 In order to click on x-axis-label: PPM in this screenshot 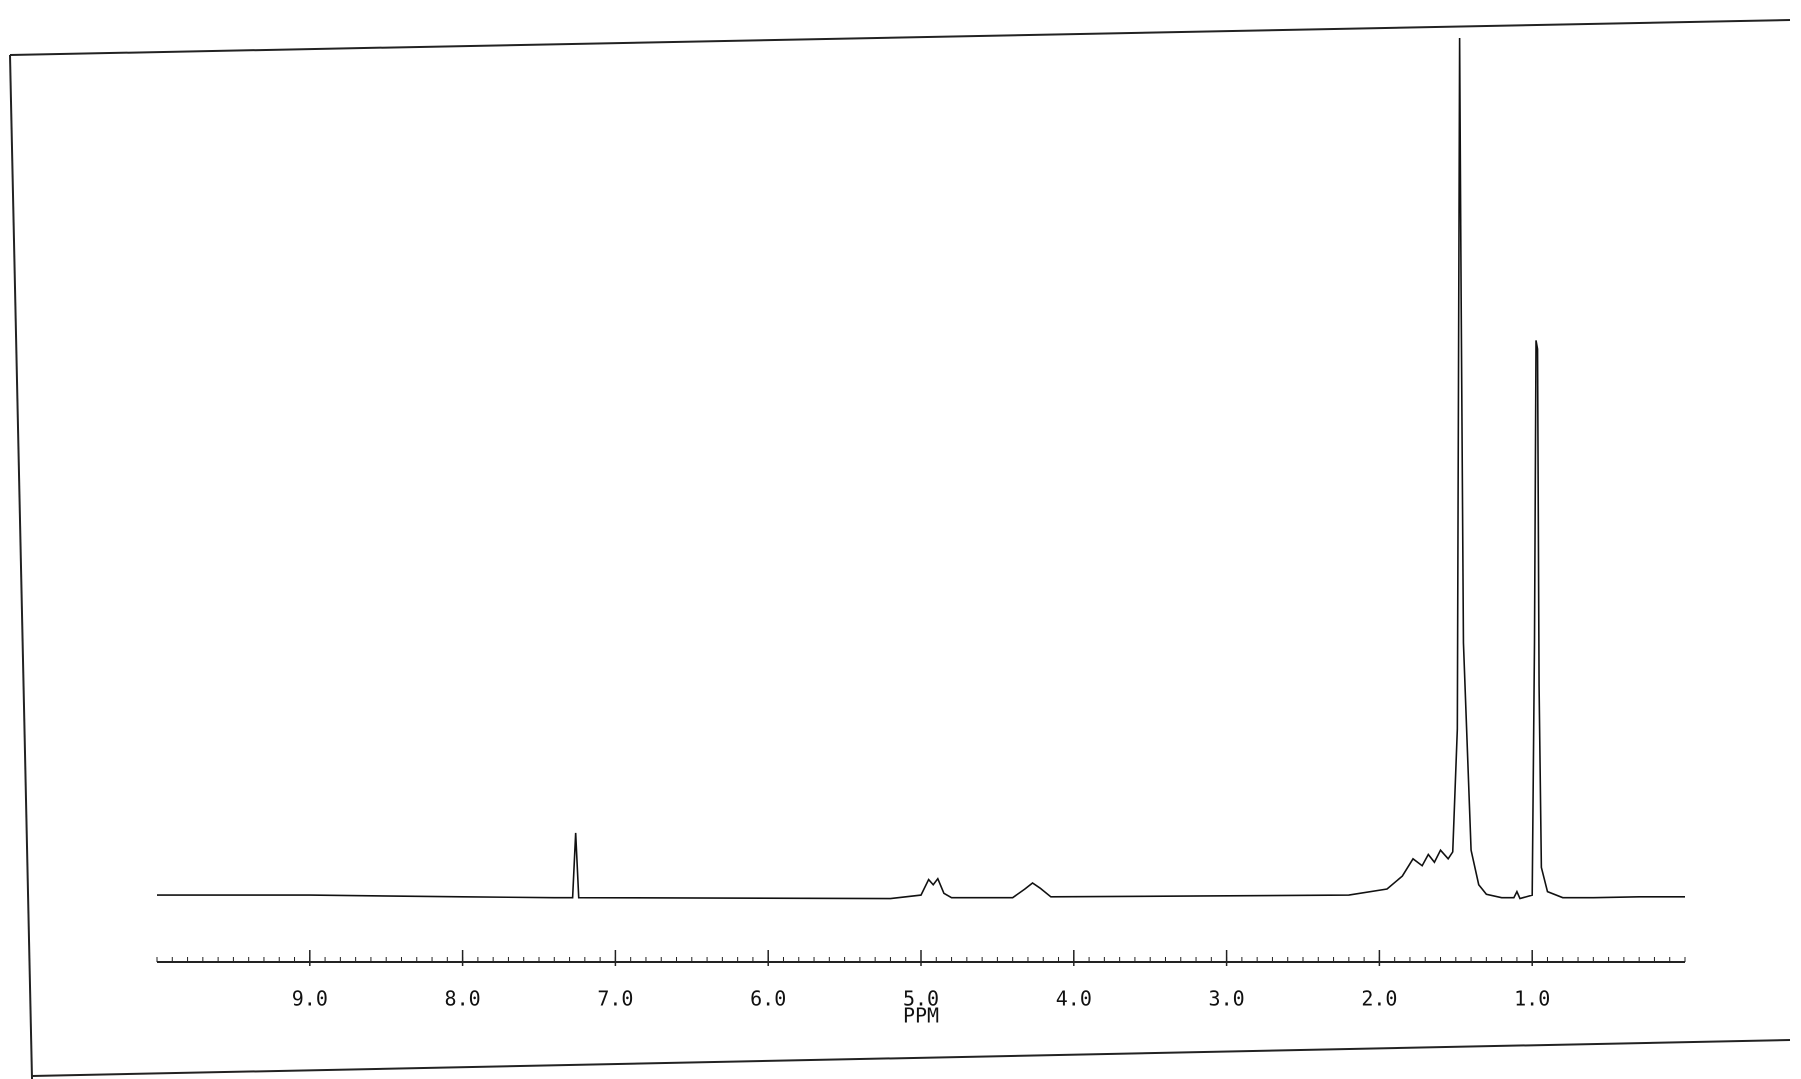, I will do `click(921, 1016)`.